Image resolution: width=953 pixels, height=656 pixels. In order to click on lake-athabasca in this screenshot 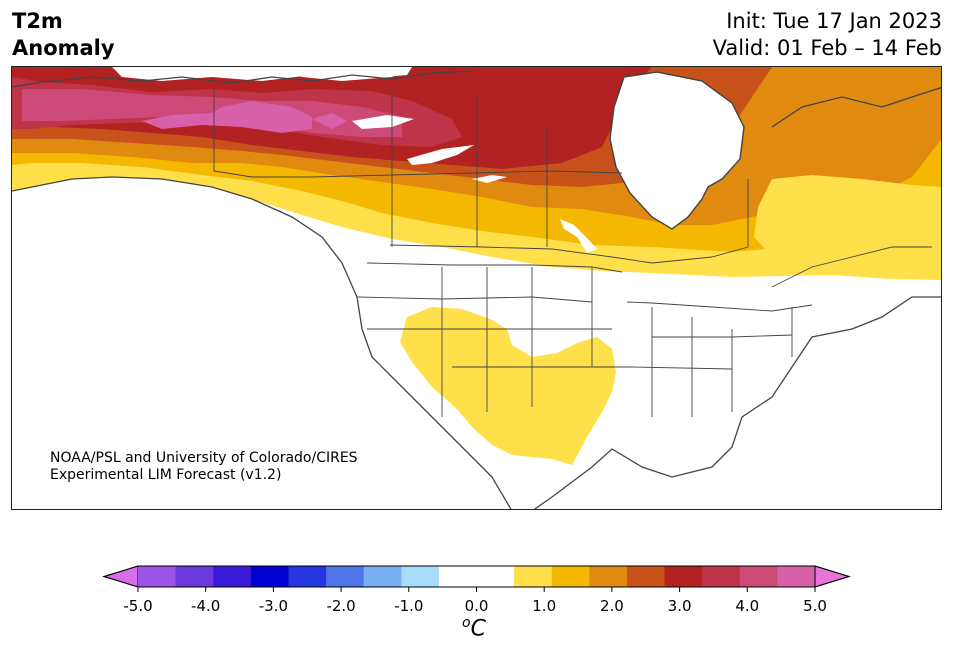, I will do `click(489, 179)`.